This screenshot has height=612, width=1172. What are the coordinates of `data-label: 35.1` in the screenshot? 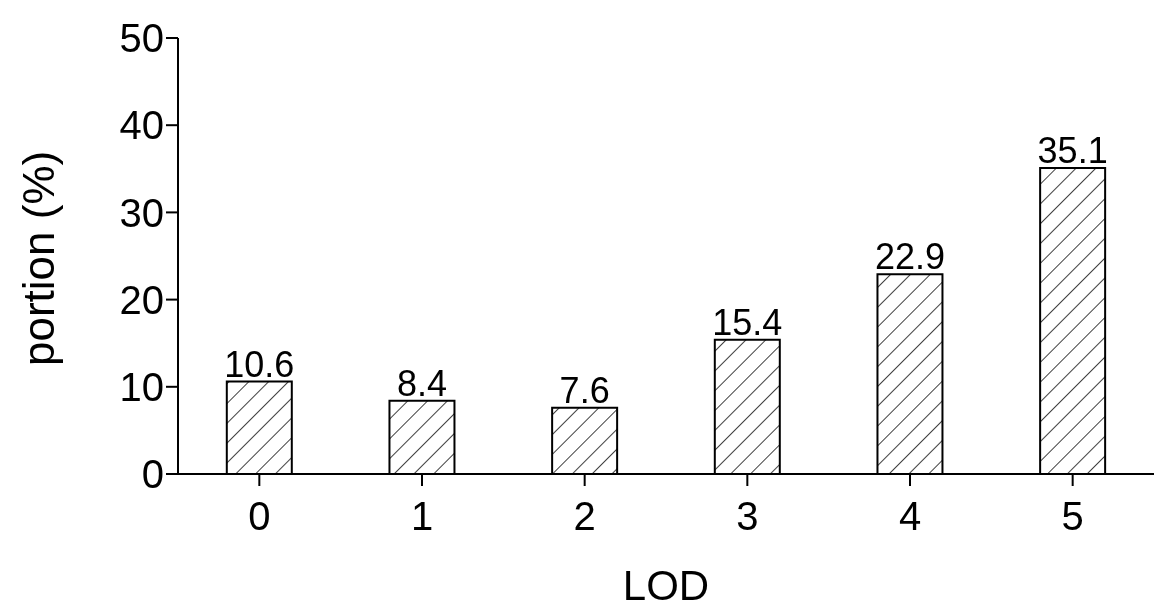 It's located at (1072, 150).